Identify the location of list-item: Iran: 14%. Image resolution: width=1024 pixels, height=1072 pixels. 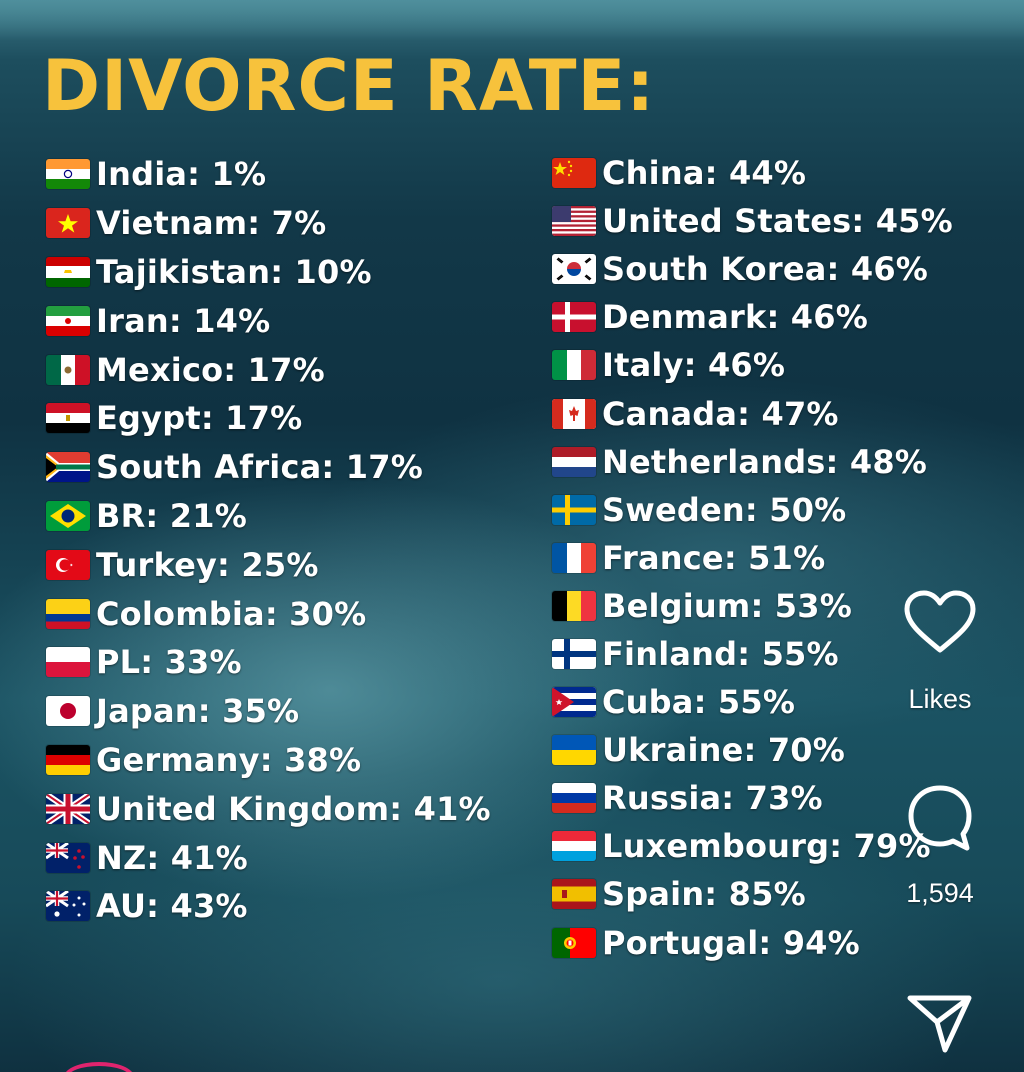
(268, 320).